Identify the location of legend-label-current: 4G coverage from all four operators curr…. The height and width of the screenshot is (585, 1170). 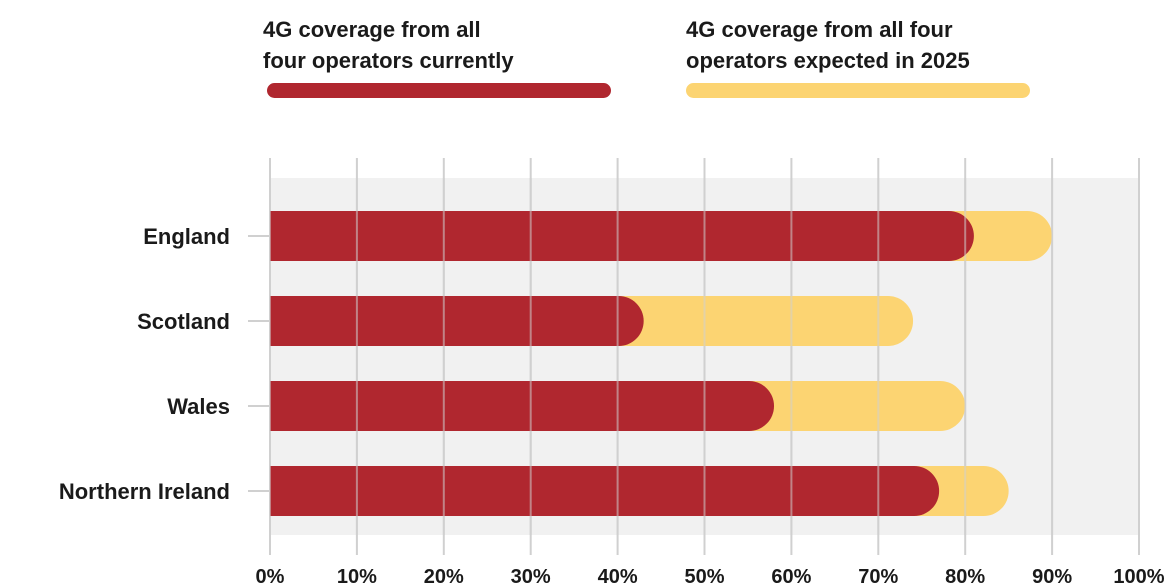
(388, 45).